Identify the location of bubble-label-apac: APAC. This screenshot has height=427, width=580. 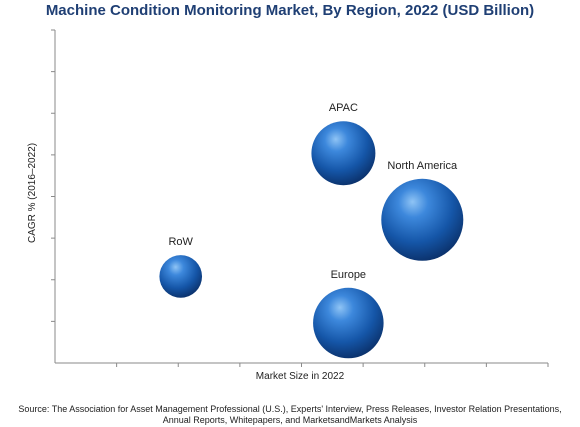
(343, 108).